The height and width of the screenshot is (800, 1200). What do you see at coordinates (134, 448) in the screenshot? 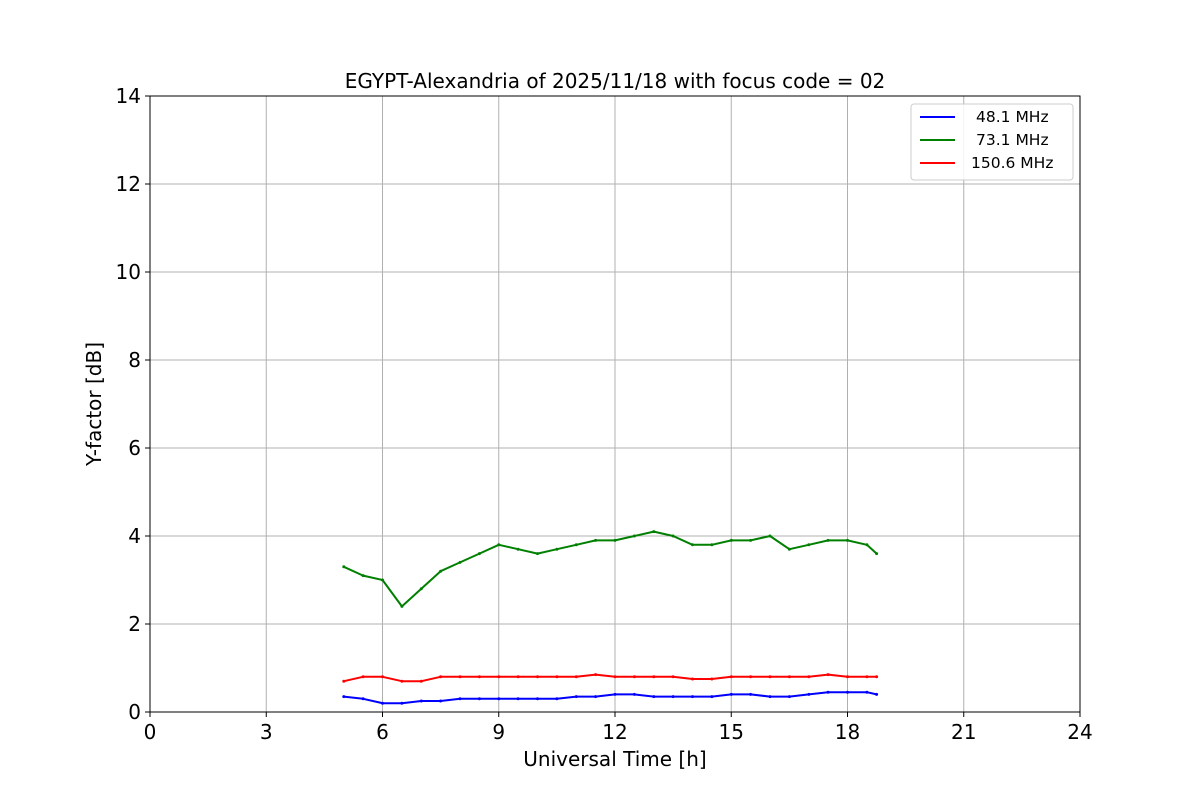
I see `y-tick-label: 6` at bounding box center [134, 448].